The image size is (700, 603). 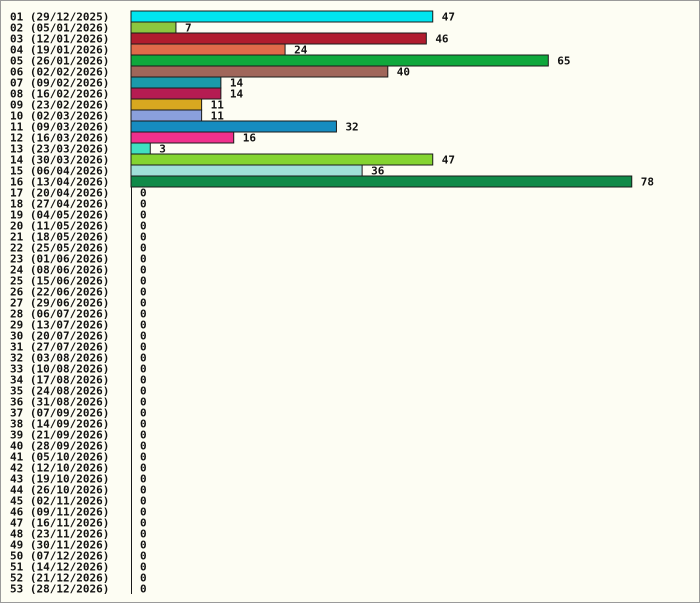 I want to click on category-label: 29 (13/07/2026), so click(x=59, y=325).